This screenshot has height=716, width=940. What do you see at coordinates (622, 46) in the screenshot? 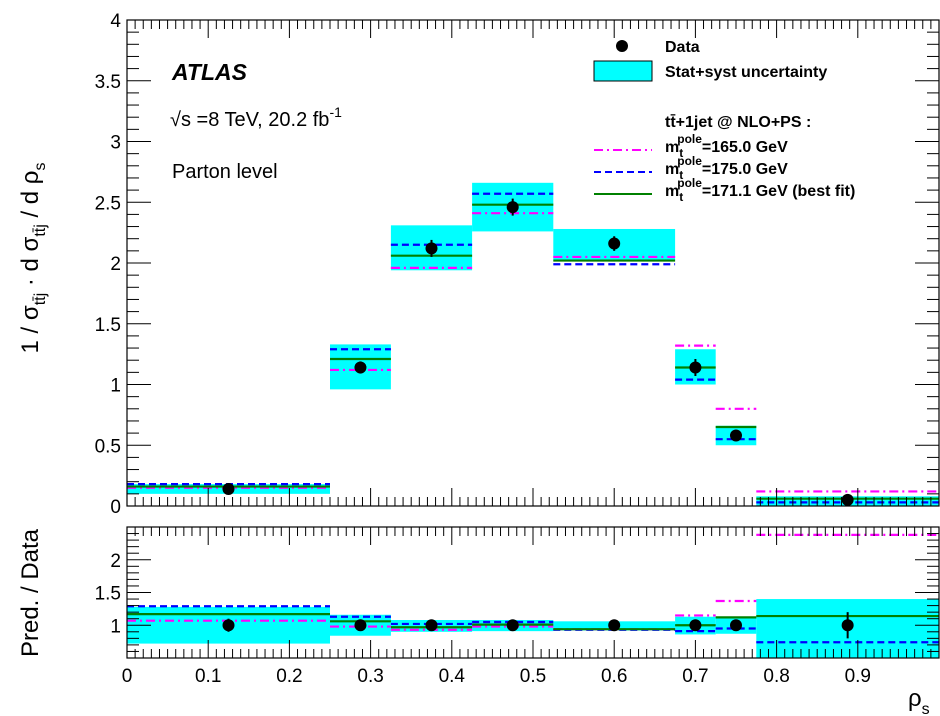
I see `legend-data-marker` at bounding box center [622, 46].